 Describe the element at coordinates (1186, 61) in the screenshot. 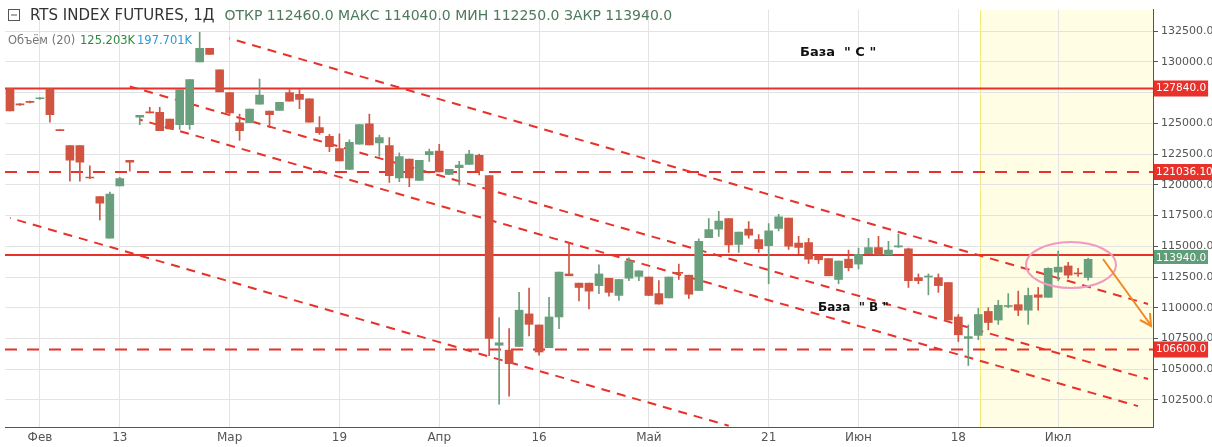

I see `y-tick-label: 130000.0` at that location.